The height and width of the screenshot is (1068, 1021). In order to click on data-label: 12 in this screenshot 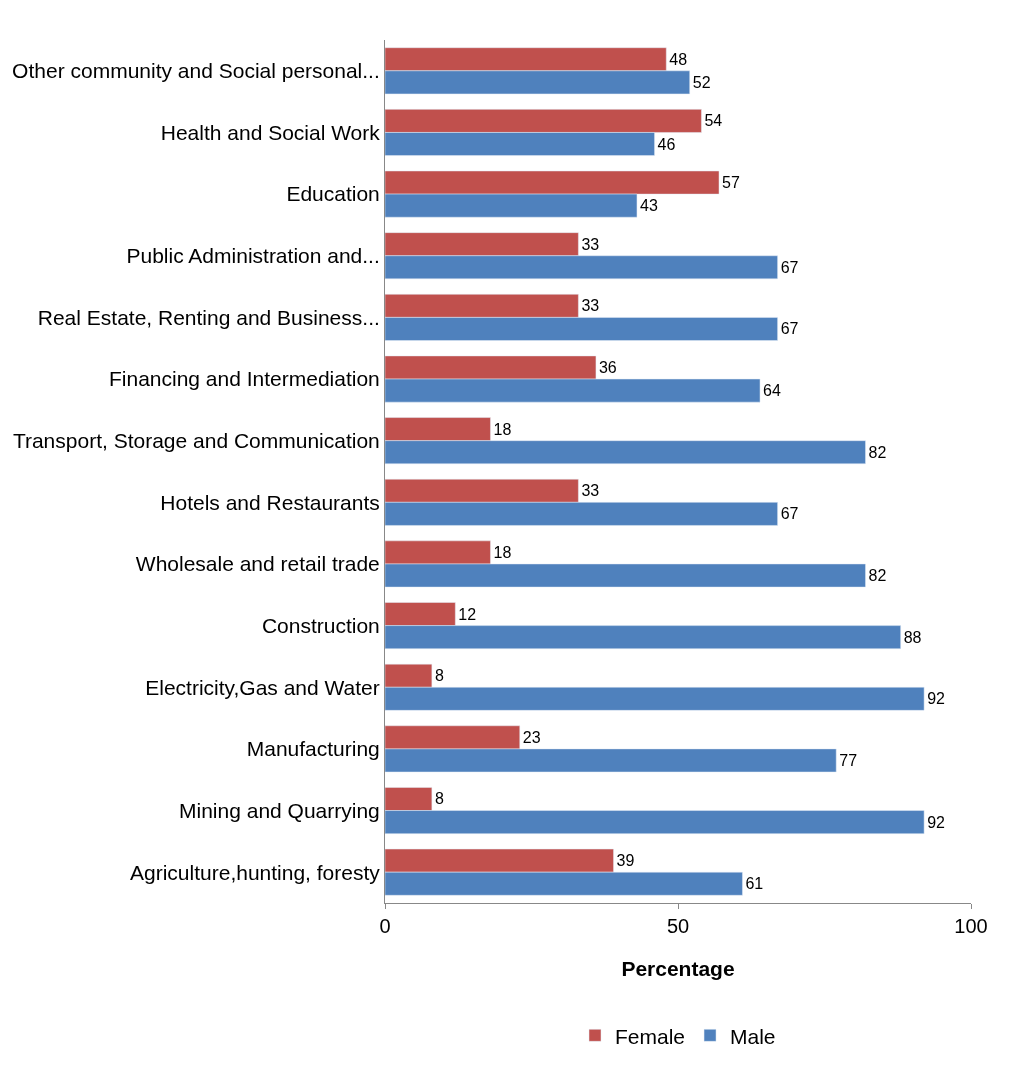, I will do `click(467, 614)`.